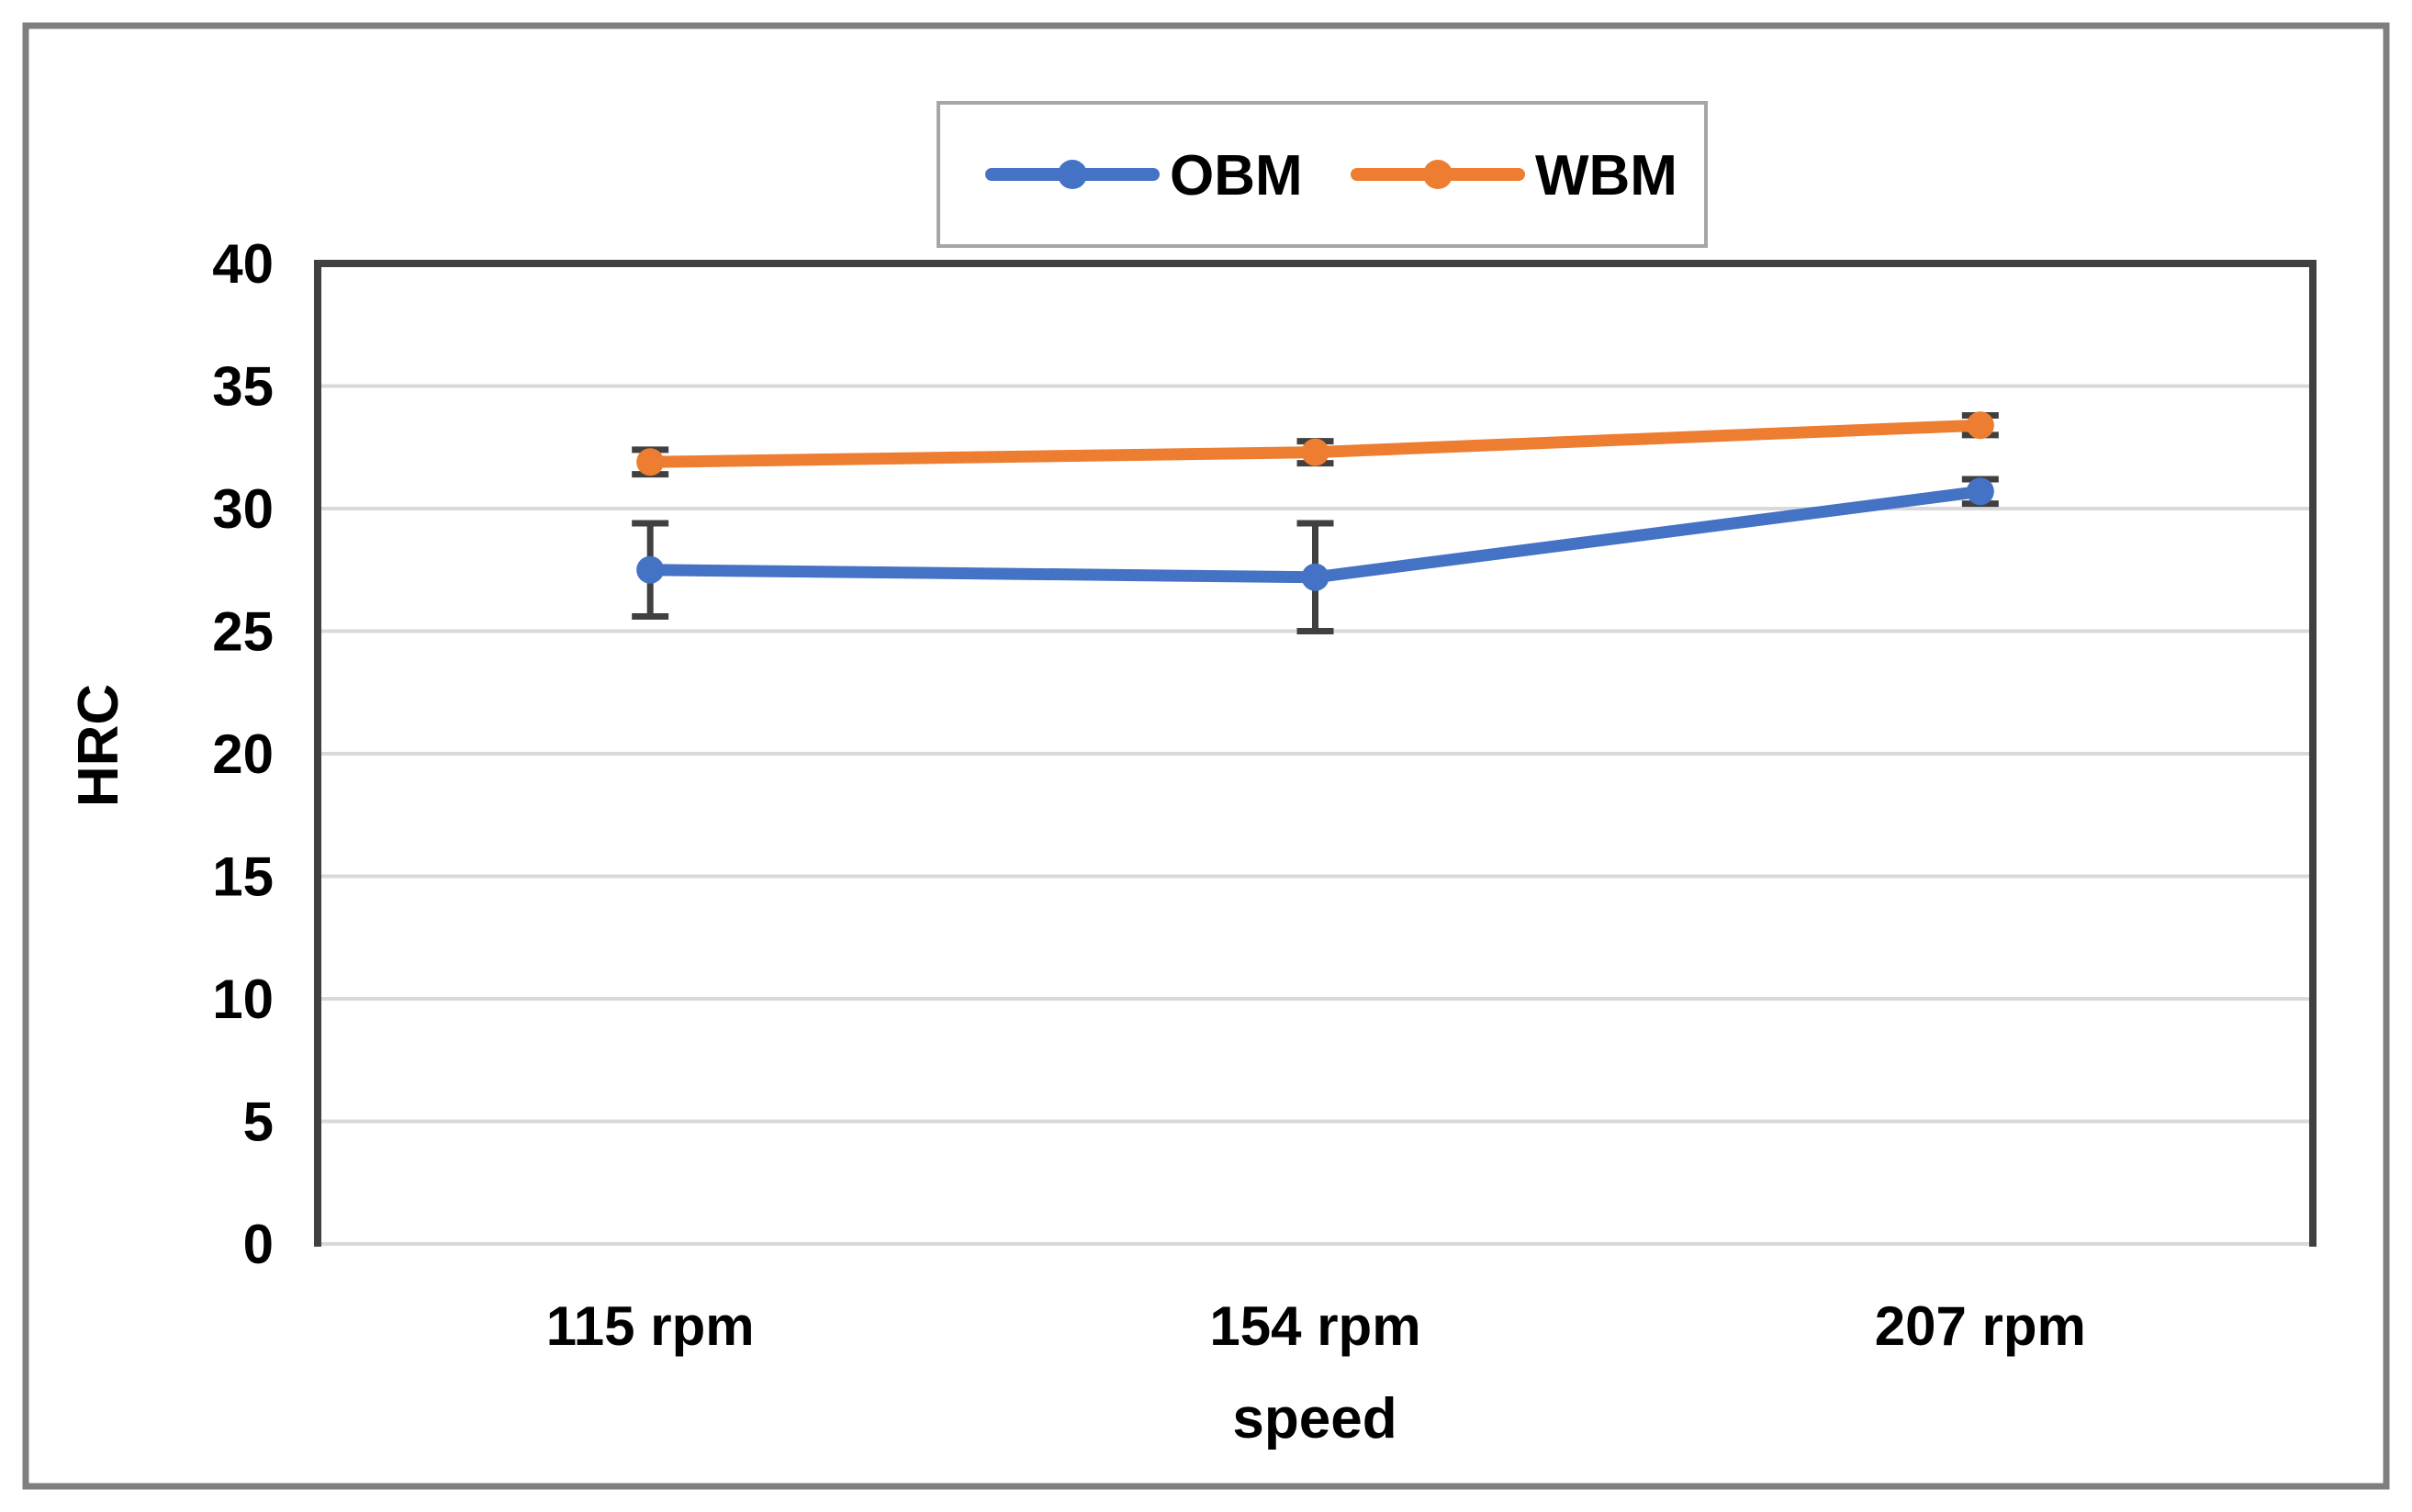 The width and height of the screenshot is (2412, 1512). I want to click on x-tick-label-207-rpm: 207 rpm, so click(1980, 1326).